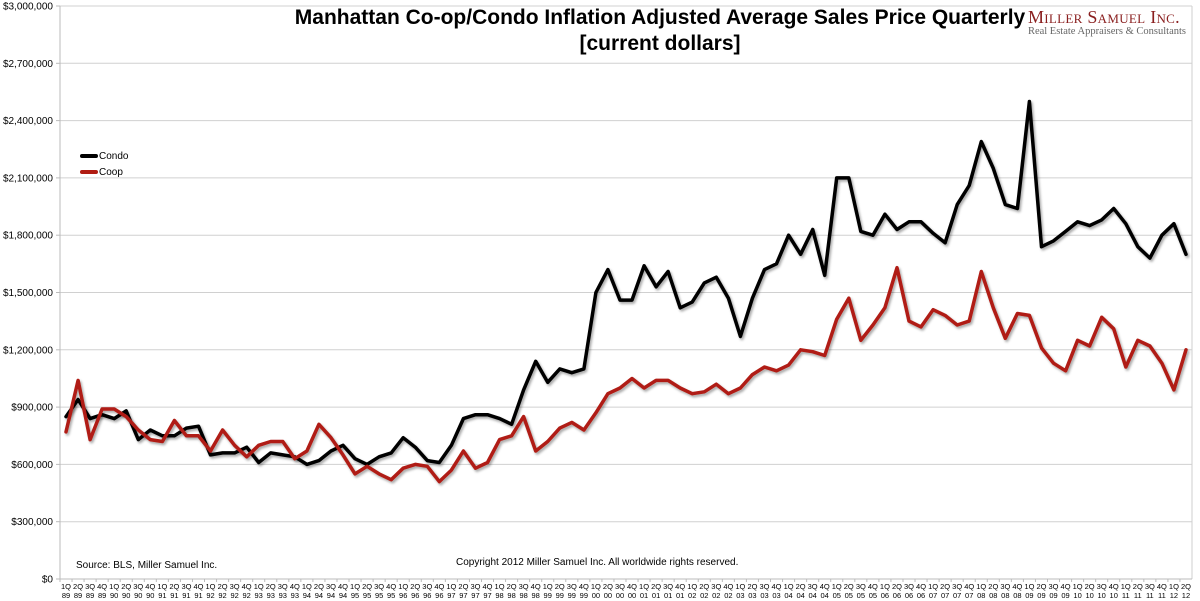 The image size is (1200, 601). What do you see at coordinates (28, 7) in the screenshot?
I see `y-tick-label: $3,000,000` at bounding box center [28, 7].